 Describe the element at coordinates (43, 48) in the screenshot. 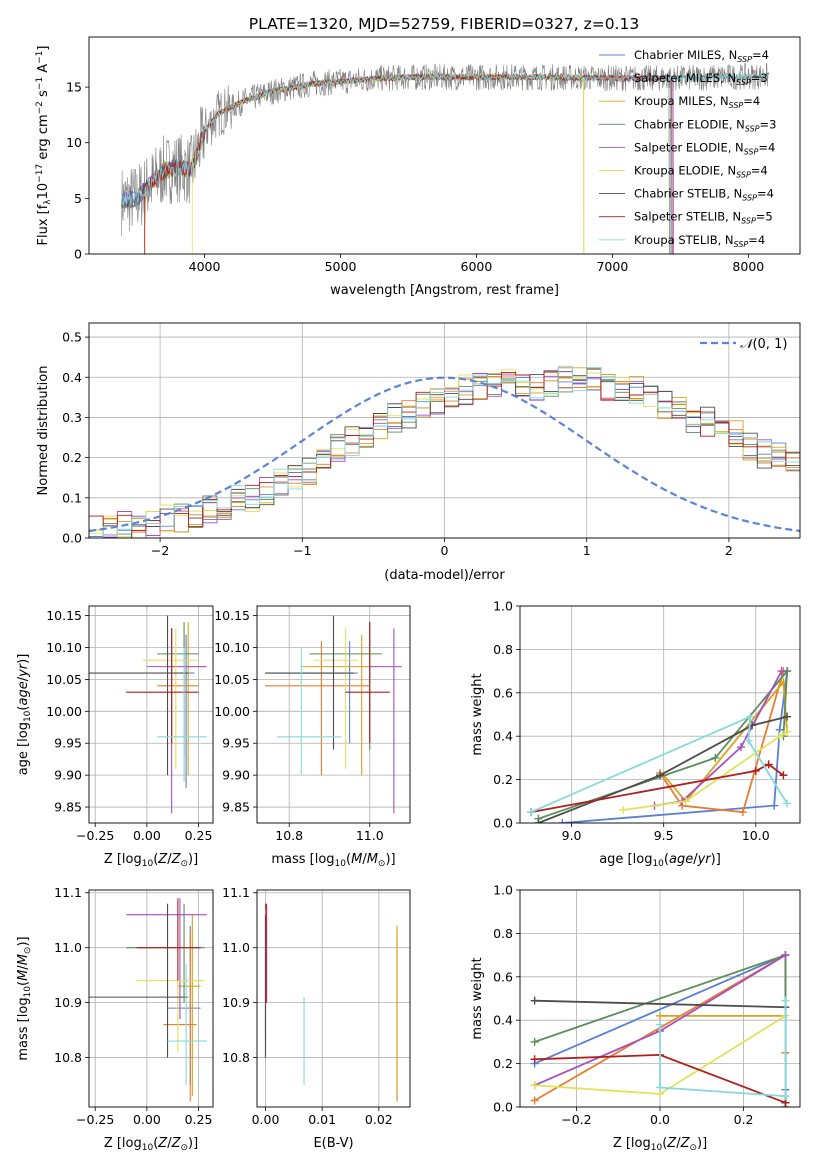

I see `label-part: ]` at that location.